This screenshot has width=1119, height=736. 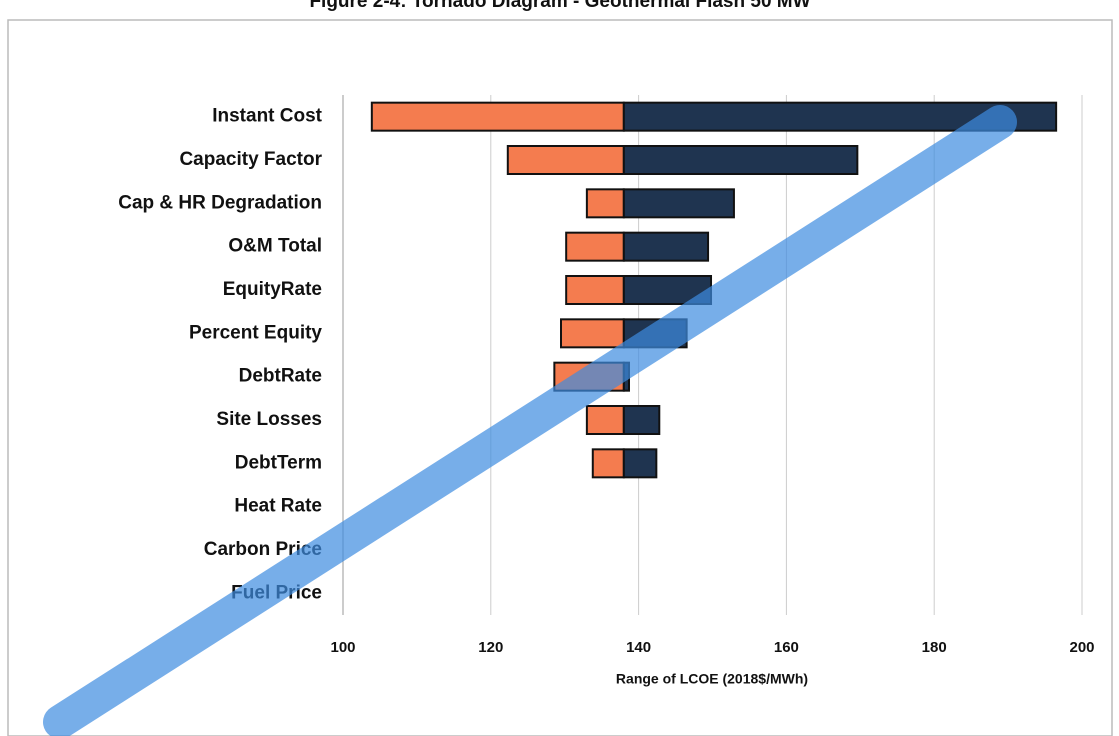 I want to click on category-label: O&M Total, so click(x=275, y=246).